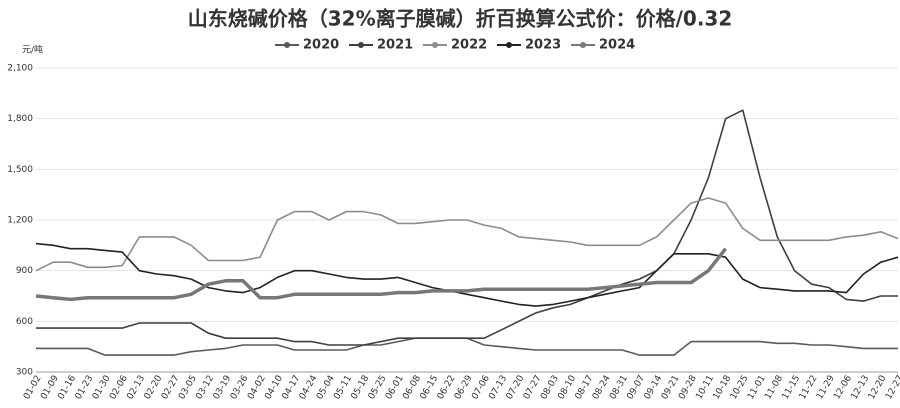 Image resolution: width=900 pixels, height=408 pixels. Describe the element at coordinates (321, 45) in the screenshot. I see `legend-label: 2020` at that location.